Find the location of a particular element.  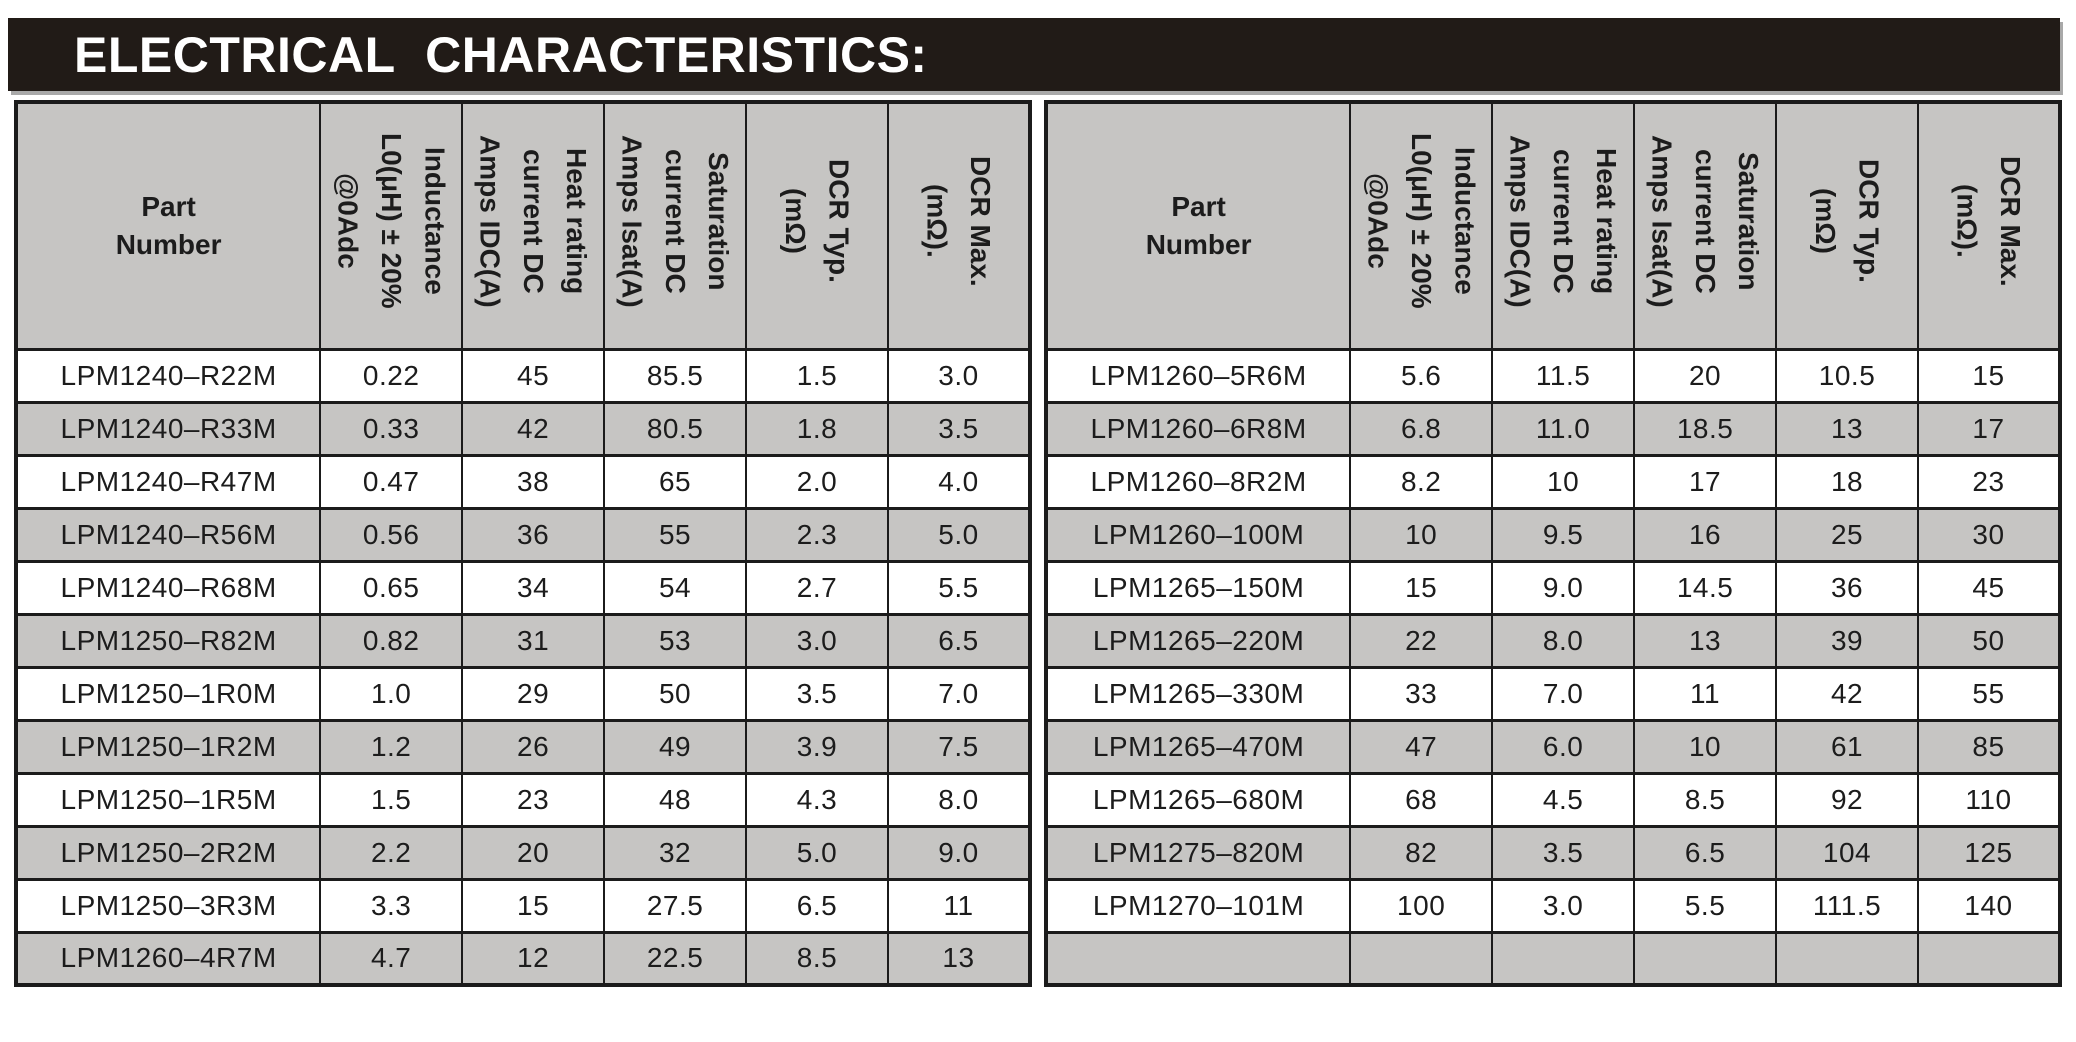

header-line: Number is located at coordinates (1198, 244).